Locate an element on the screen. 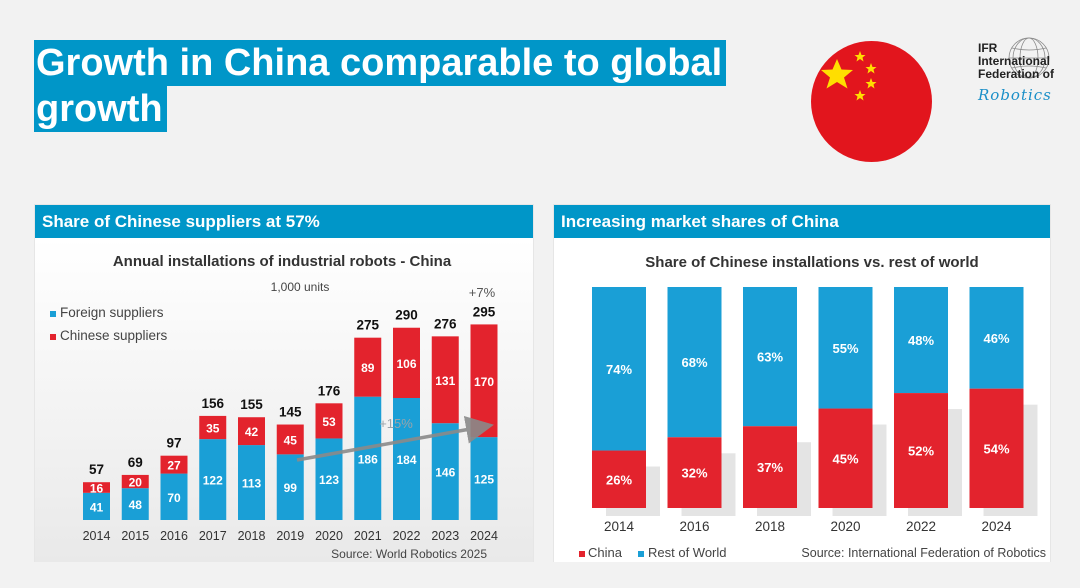 The image size is (1080, 588). chart-subtitle: 1,000 units is located at coordinates (300, 287).